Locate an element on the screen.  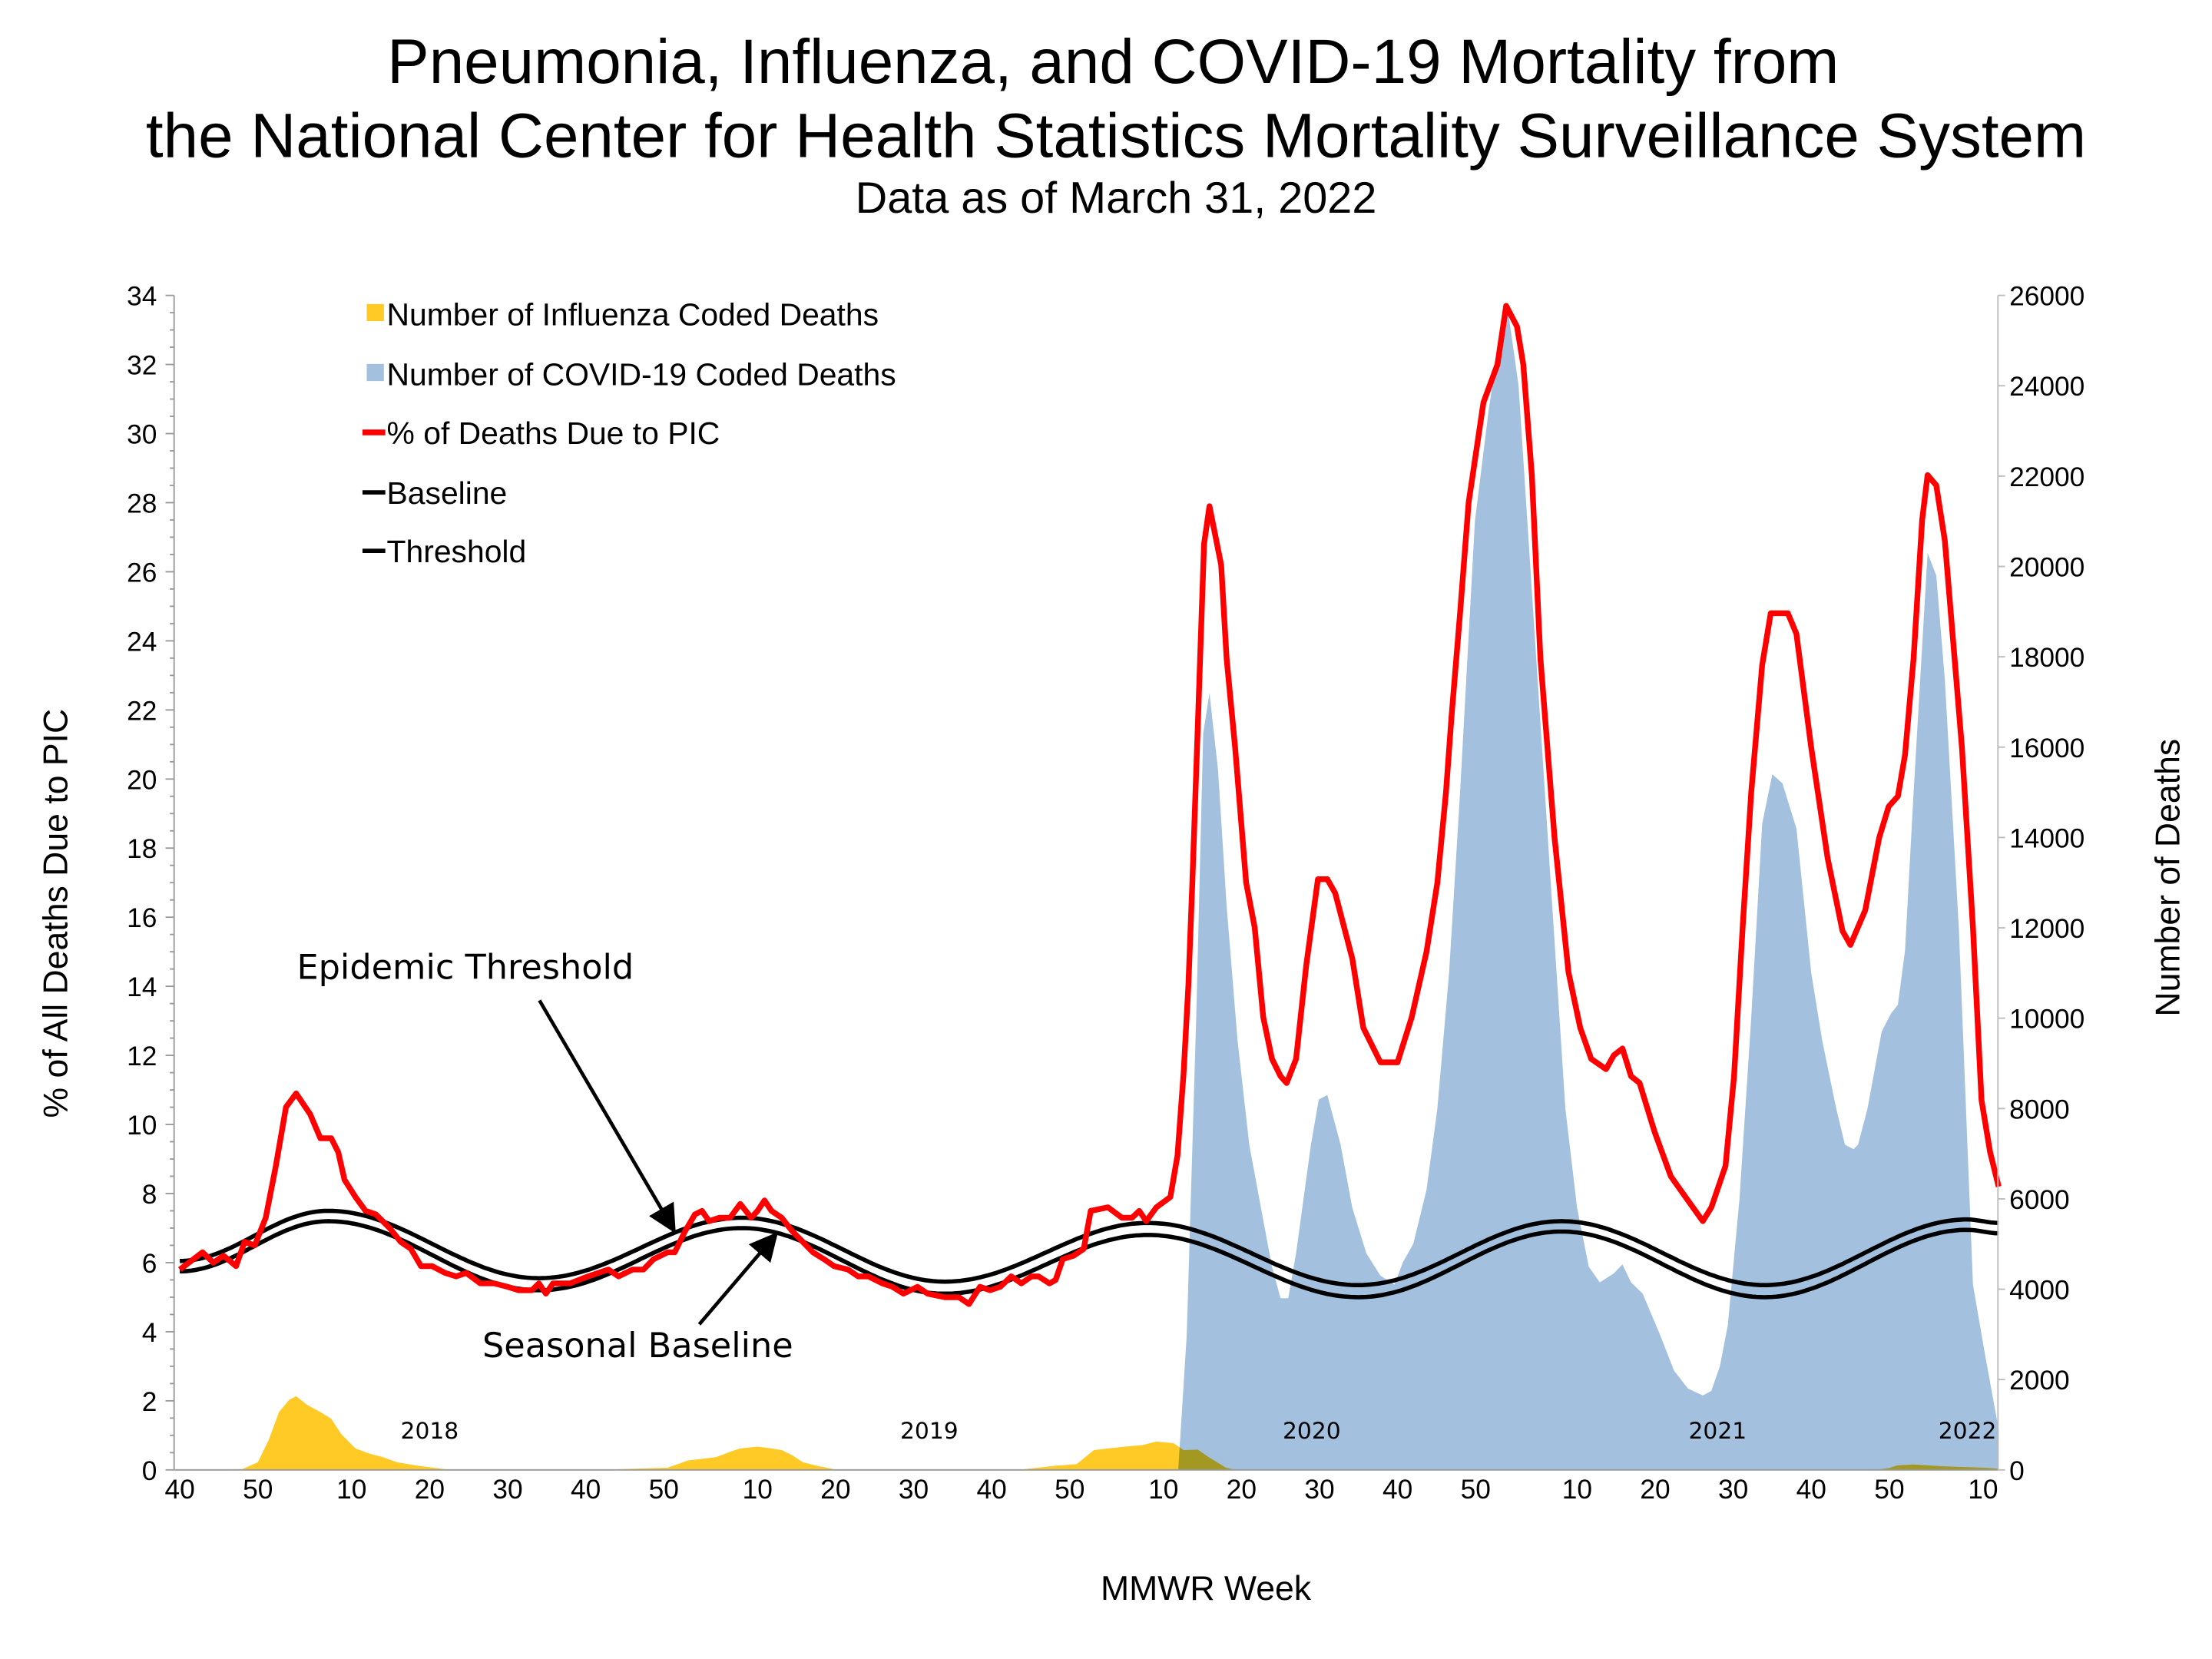
y-left-tick-label: 32 is located at coordinates (142, 366).